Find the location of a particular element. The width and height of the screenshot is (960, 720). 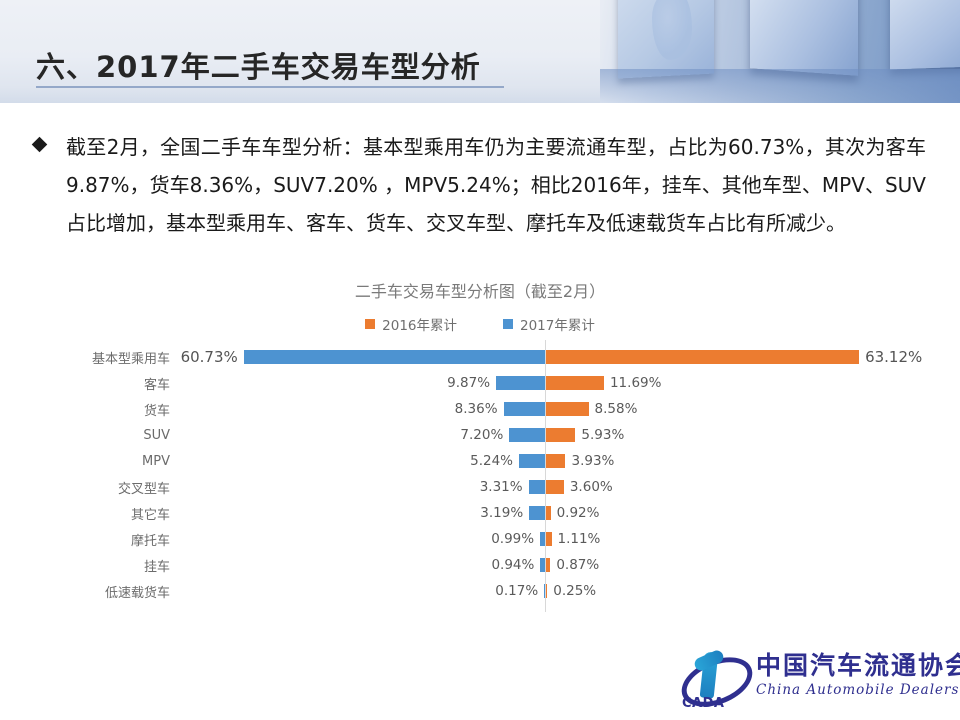

chart-row: 货车 8.36% 8.58% is located at coordinates (480, 409).